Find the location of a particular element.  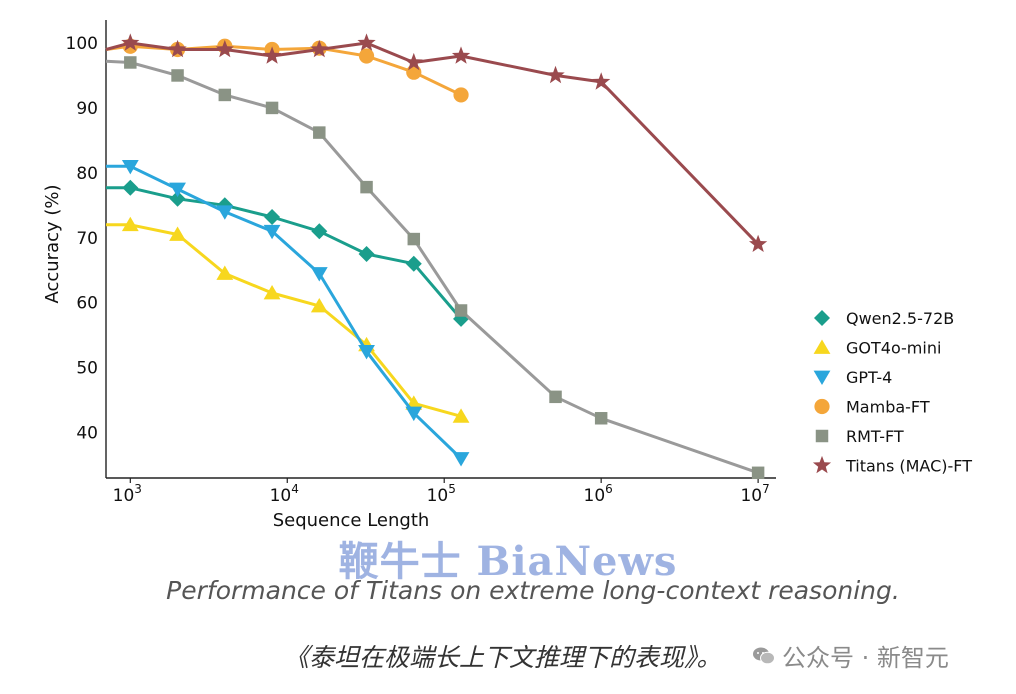

x-tick-exponent: 3 is located at coordinates (138, 489).